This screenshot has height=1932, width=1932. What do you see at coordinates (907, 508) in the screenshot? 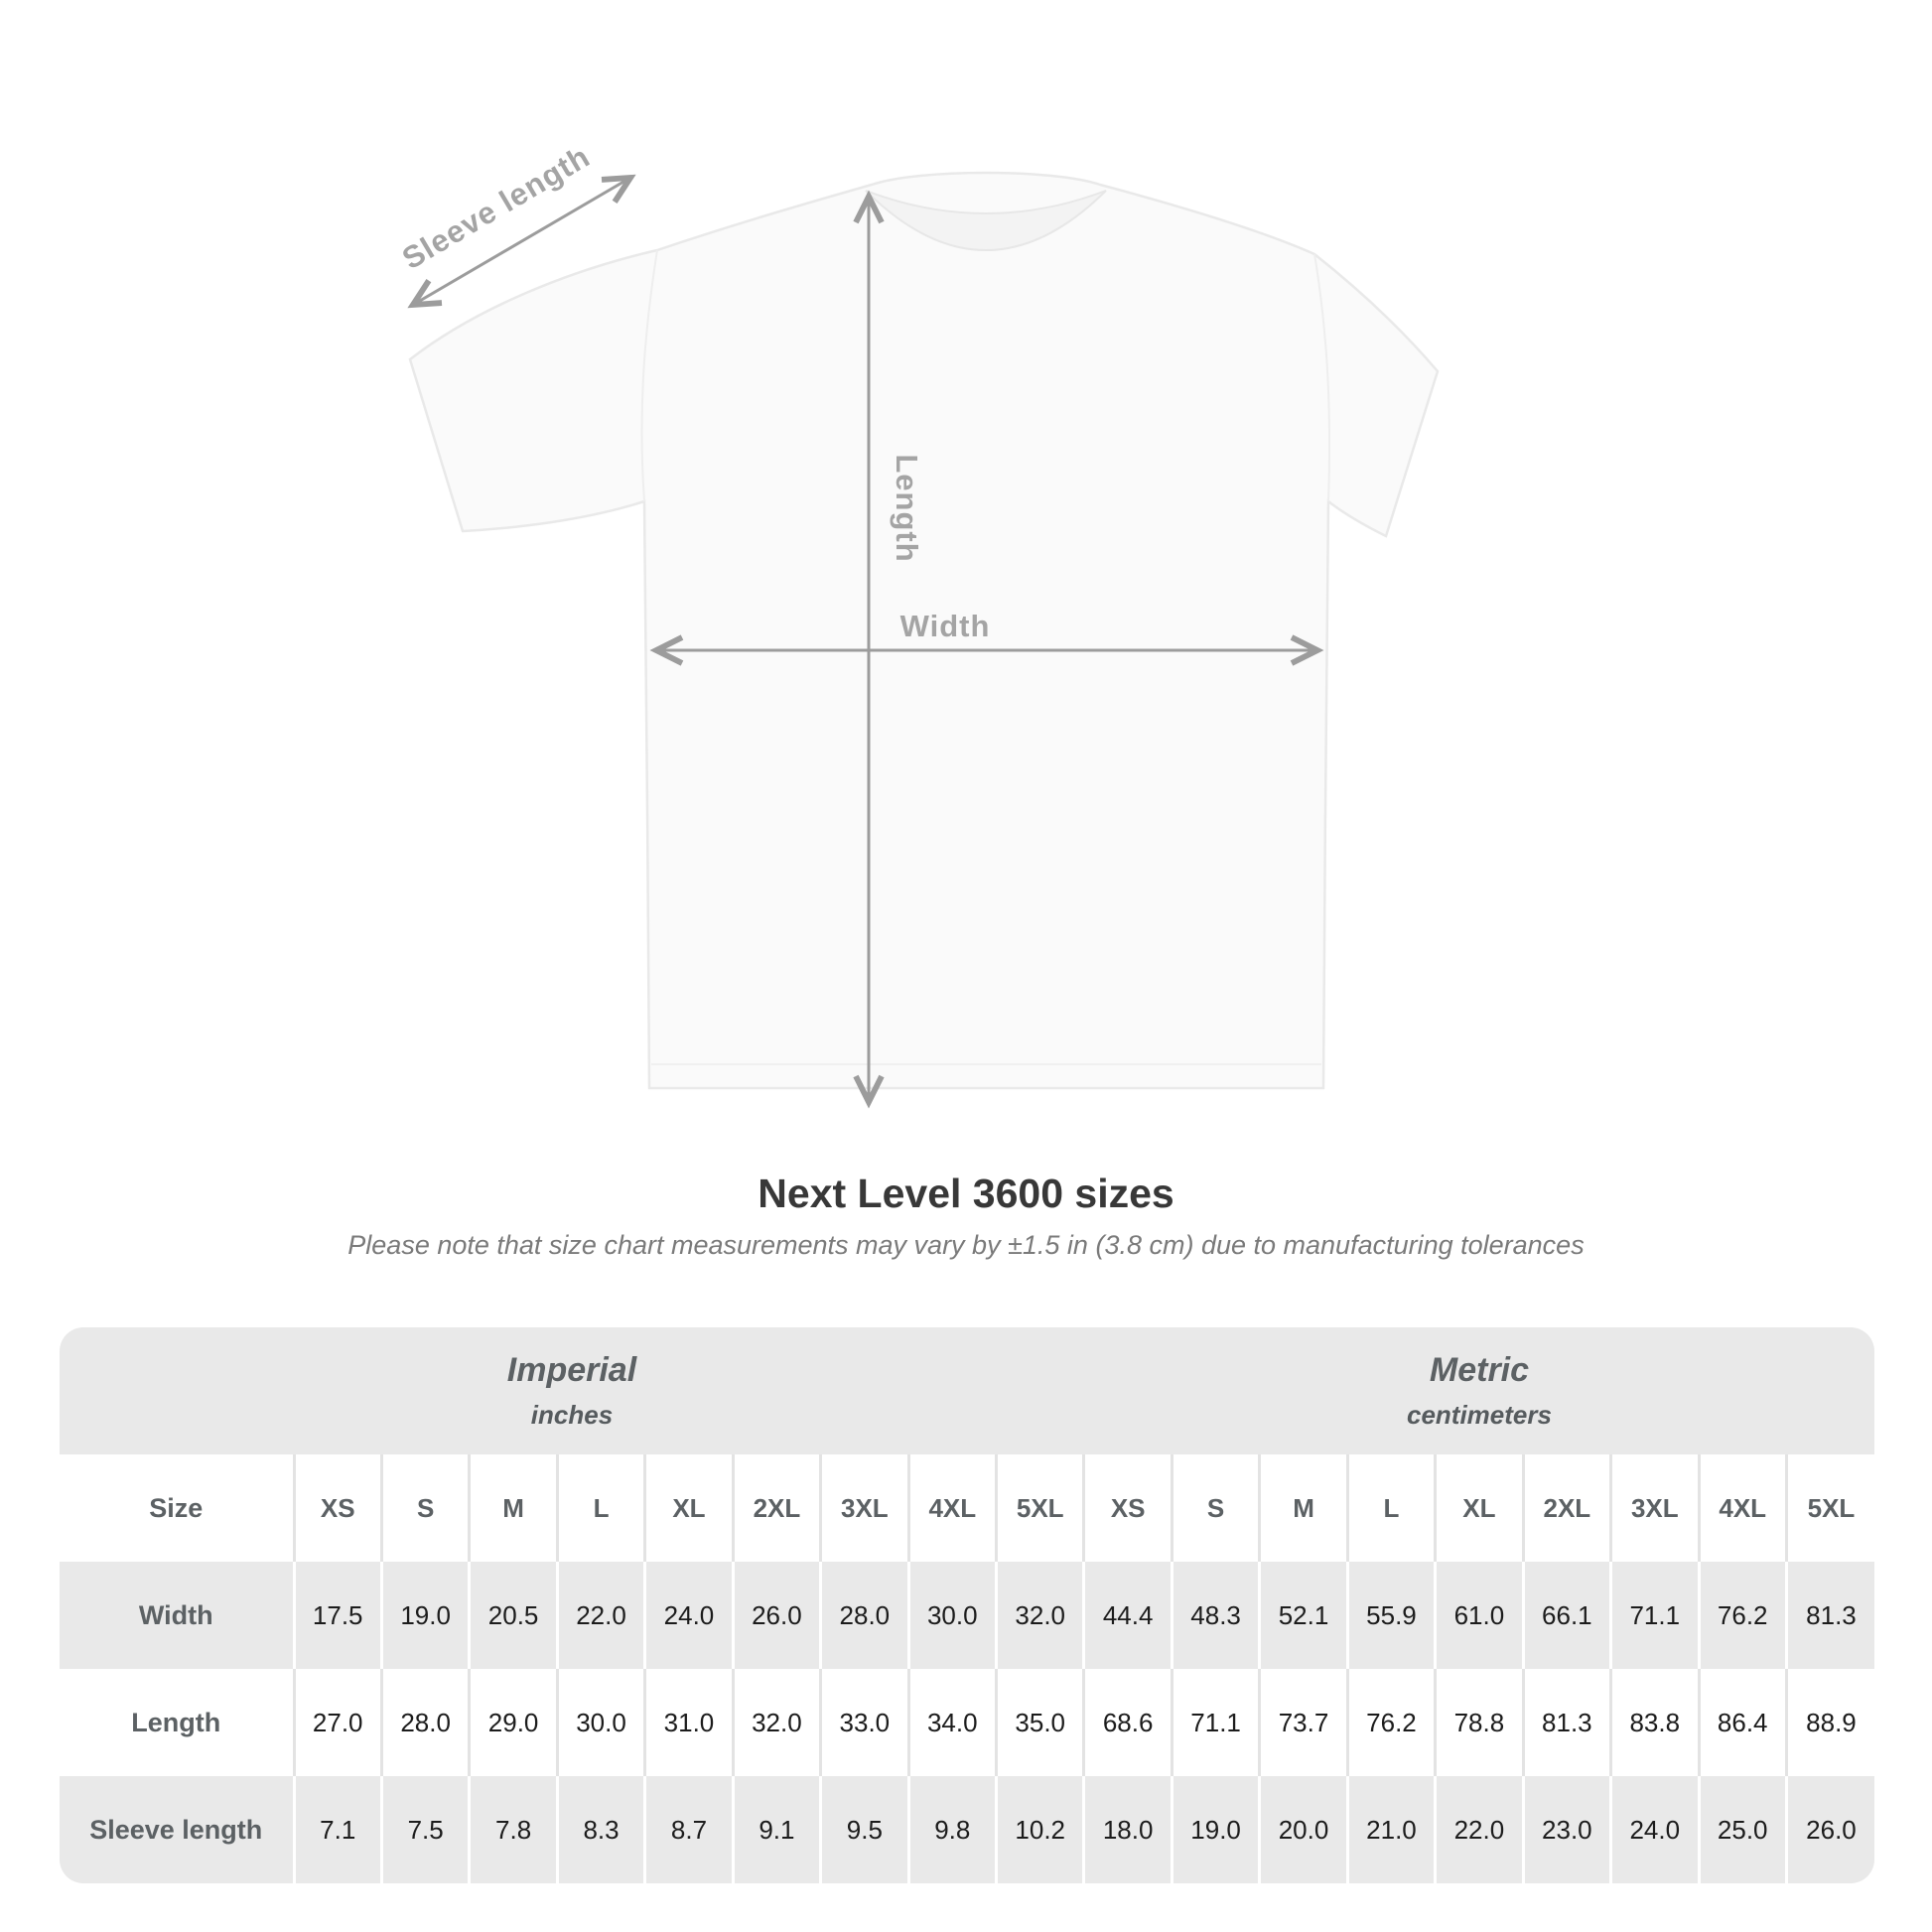
I see `length-label: Length` at bounding box center [907, 508].